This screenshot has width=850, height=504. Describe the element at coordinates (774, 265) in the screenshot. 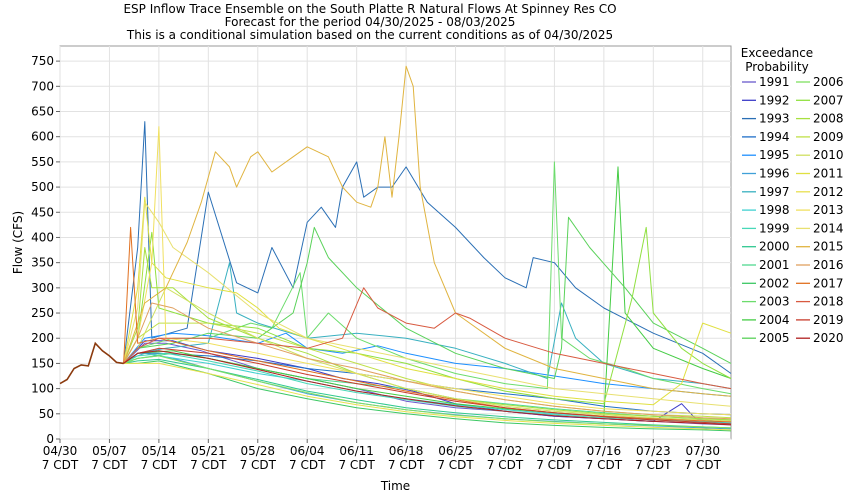

I see `legend-label-2001: 2001` at that location.